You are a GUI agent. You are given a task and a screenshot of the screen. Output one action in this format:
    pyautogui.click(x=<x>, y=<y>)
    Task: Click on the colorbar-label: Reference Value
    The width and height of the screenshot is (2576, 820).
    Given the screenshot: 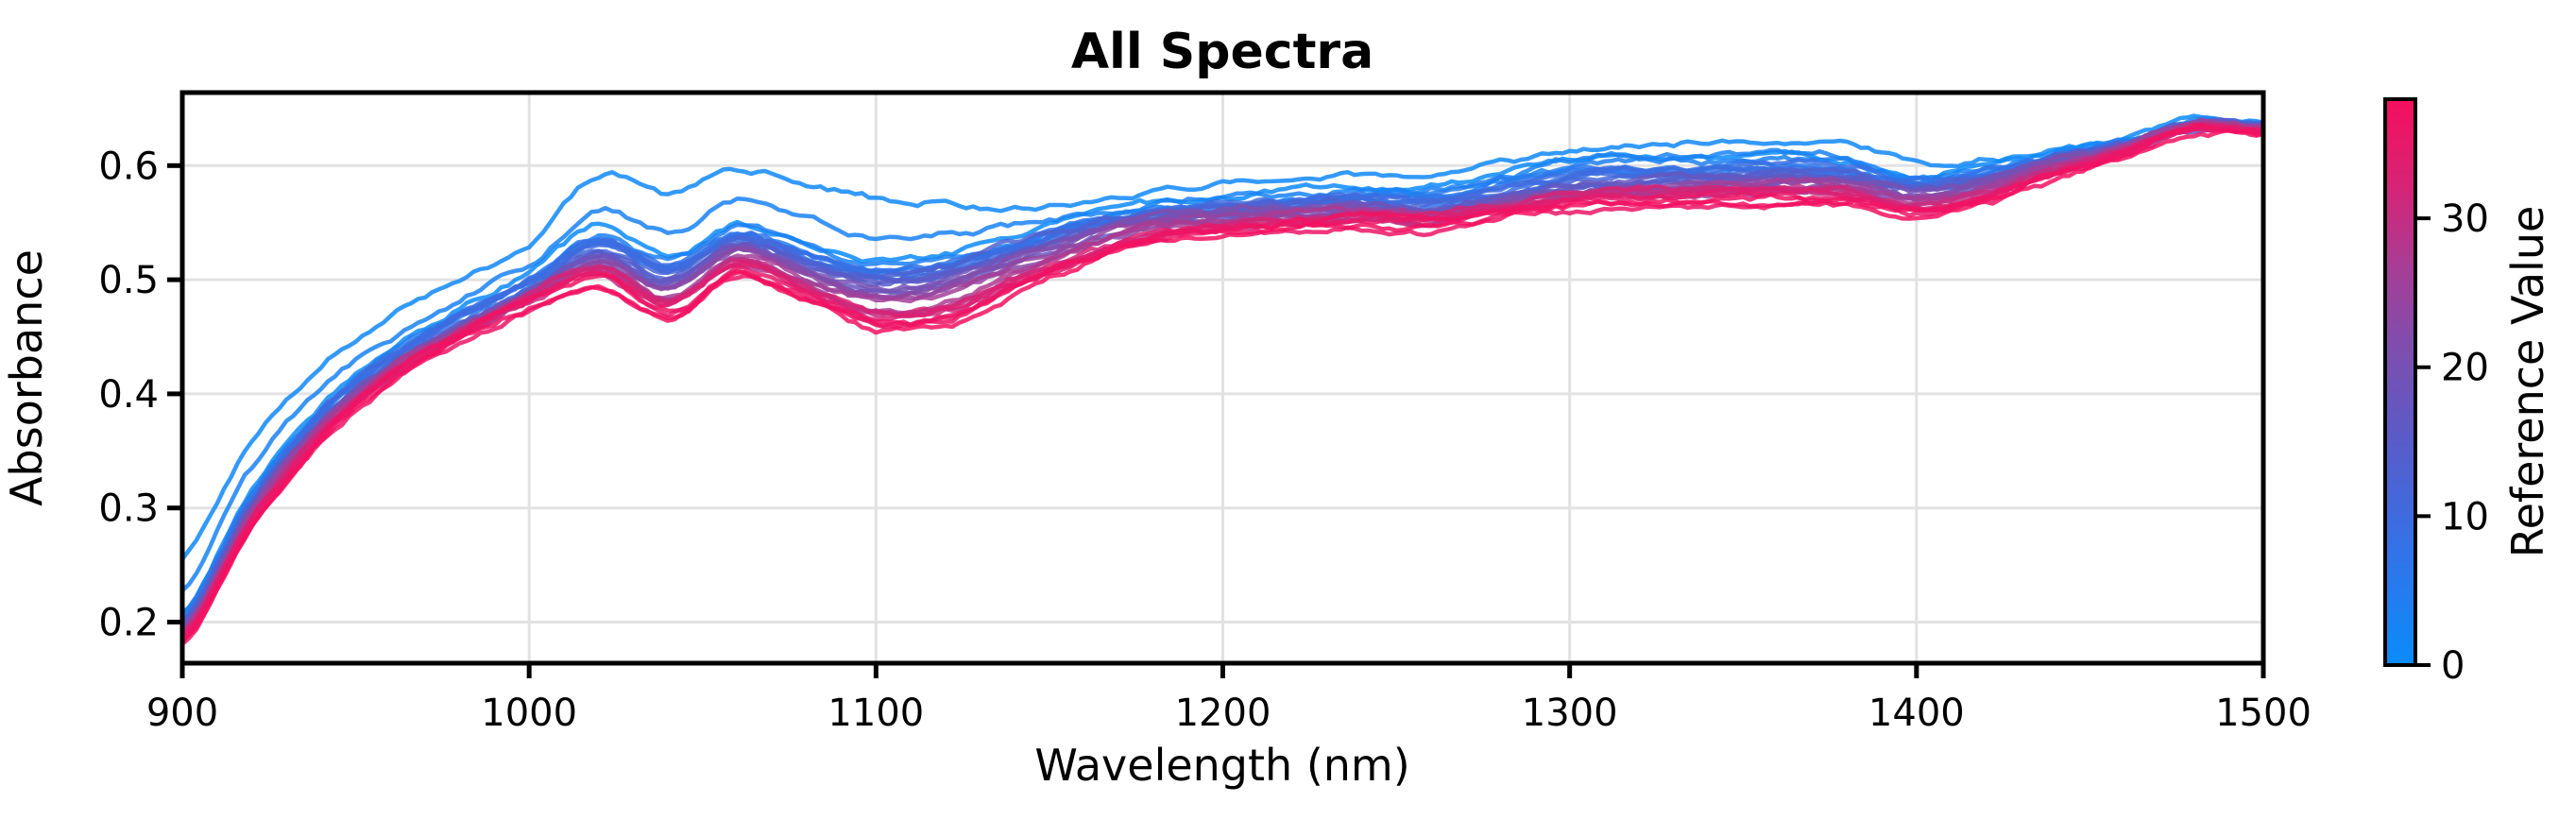 What is the action you would take?
    pyautogui.click(x=2528, y=382)
    